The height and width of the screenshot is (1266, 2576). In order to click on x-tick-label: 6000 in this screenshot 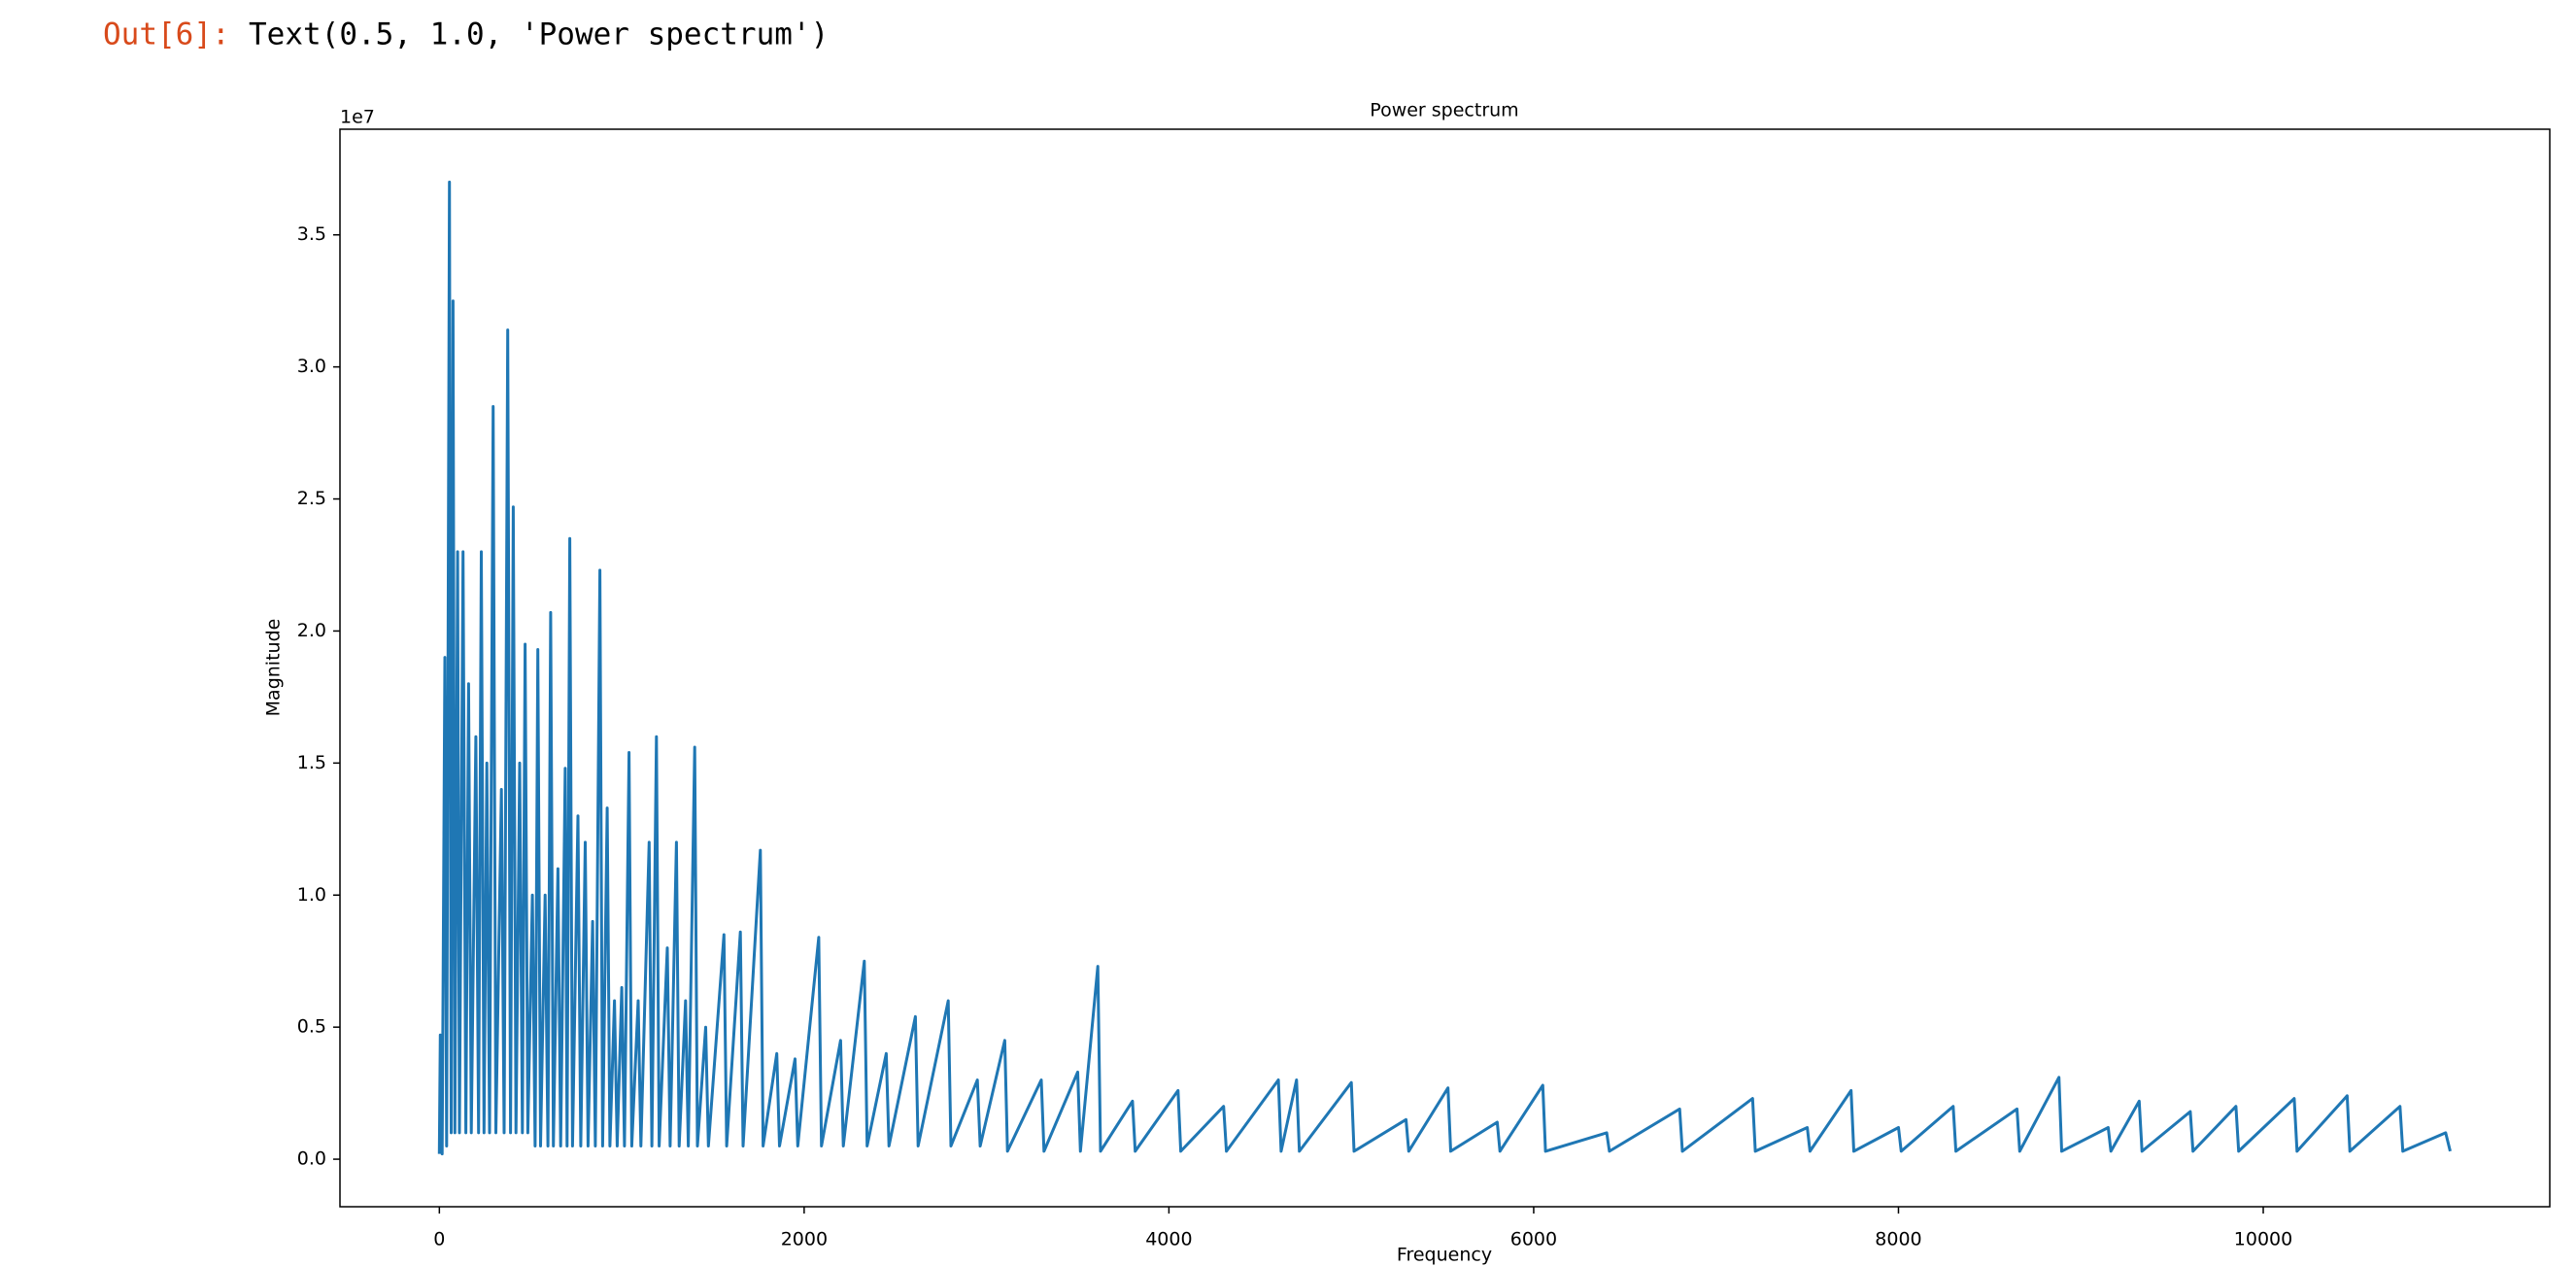, I will do `click(1533, 1240)`.